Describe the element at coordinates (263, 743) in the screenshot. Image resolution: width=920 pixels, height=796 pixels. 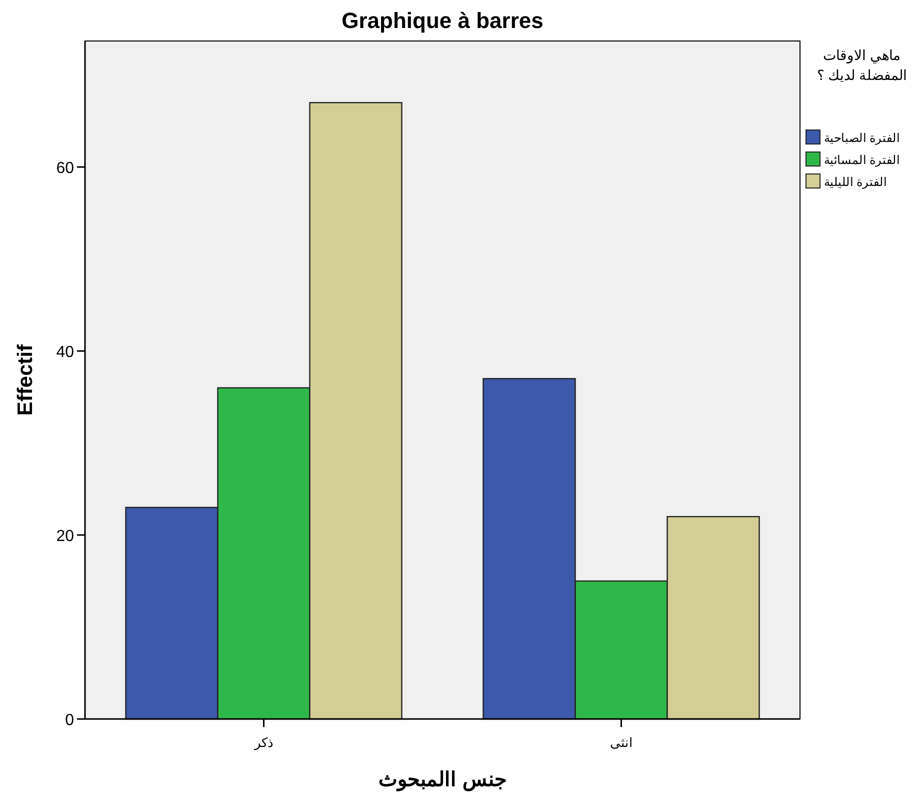
I see `x-tick-label: ذكر` at that location.